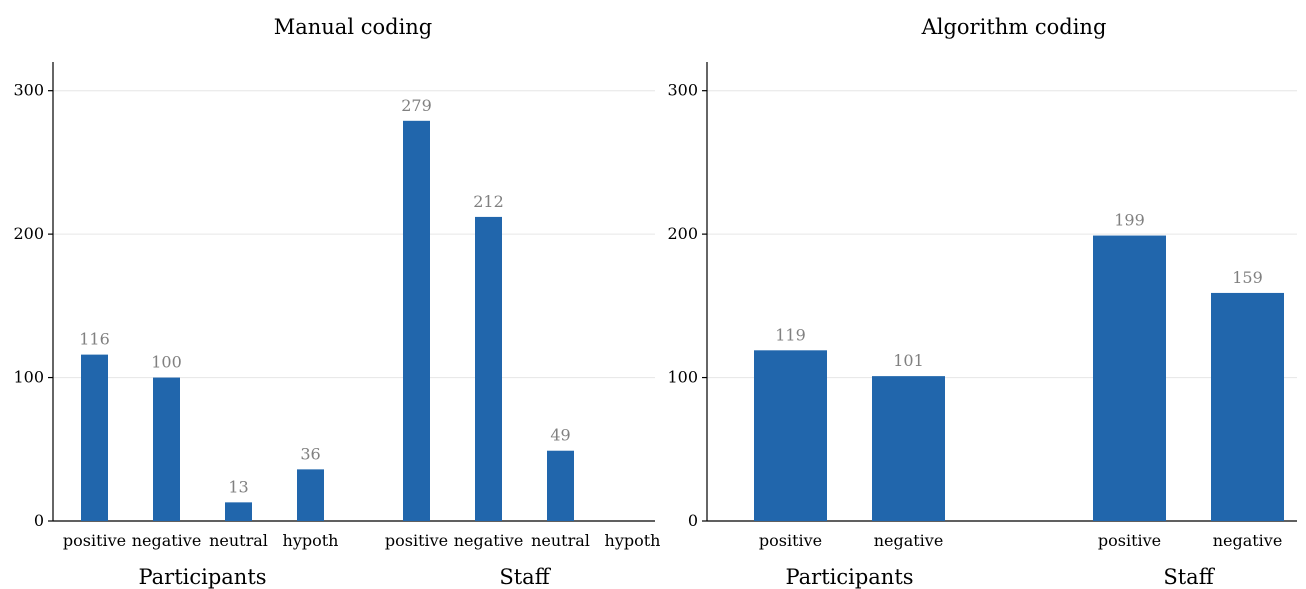 This screenshot has height=589, width=1306. Describe the element at coordinates (94, 339) in the screenshot. I see `data-label: 116` at that location.